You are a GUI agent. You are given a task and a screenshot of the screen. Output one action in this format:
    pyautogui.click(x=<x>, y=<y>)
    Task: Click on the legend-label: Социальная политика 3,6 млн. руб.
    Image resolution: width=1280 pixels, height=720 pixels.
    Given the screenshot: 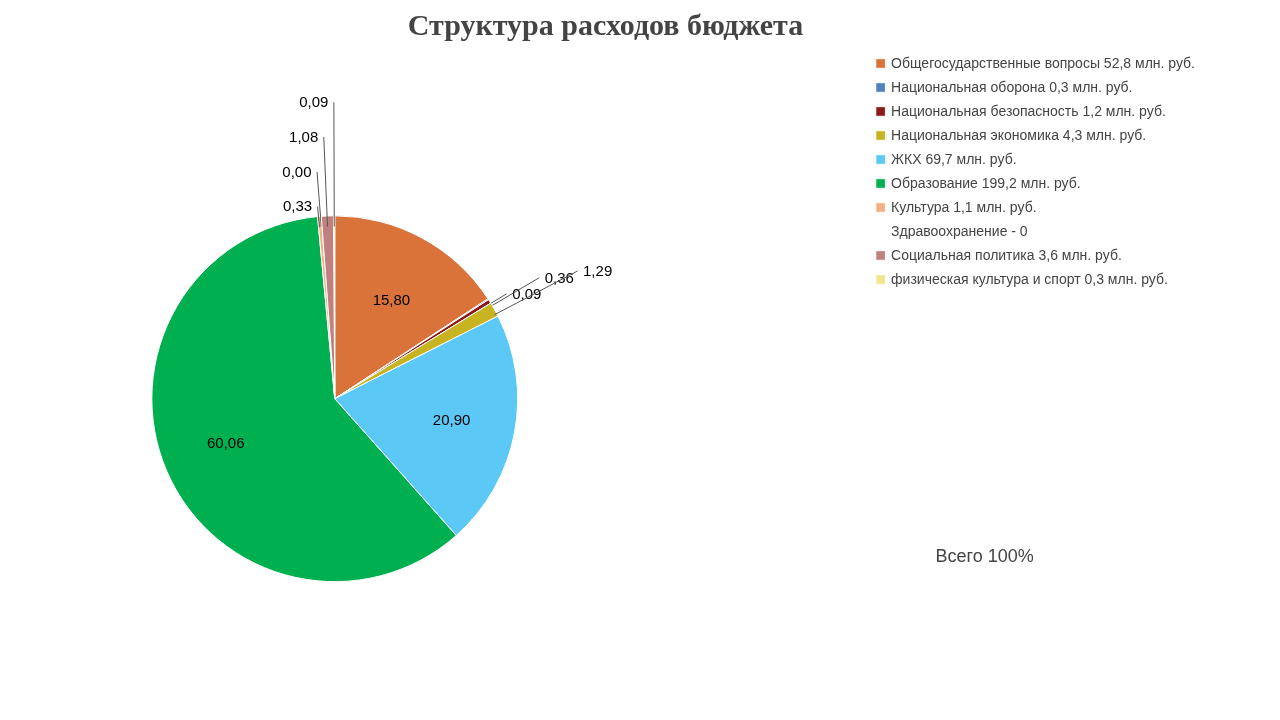 What is the action you would take?
    pyautogui.click(x=1006, y=255)
    